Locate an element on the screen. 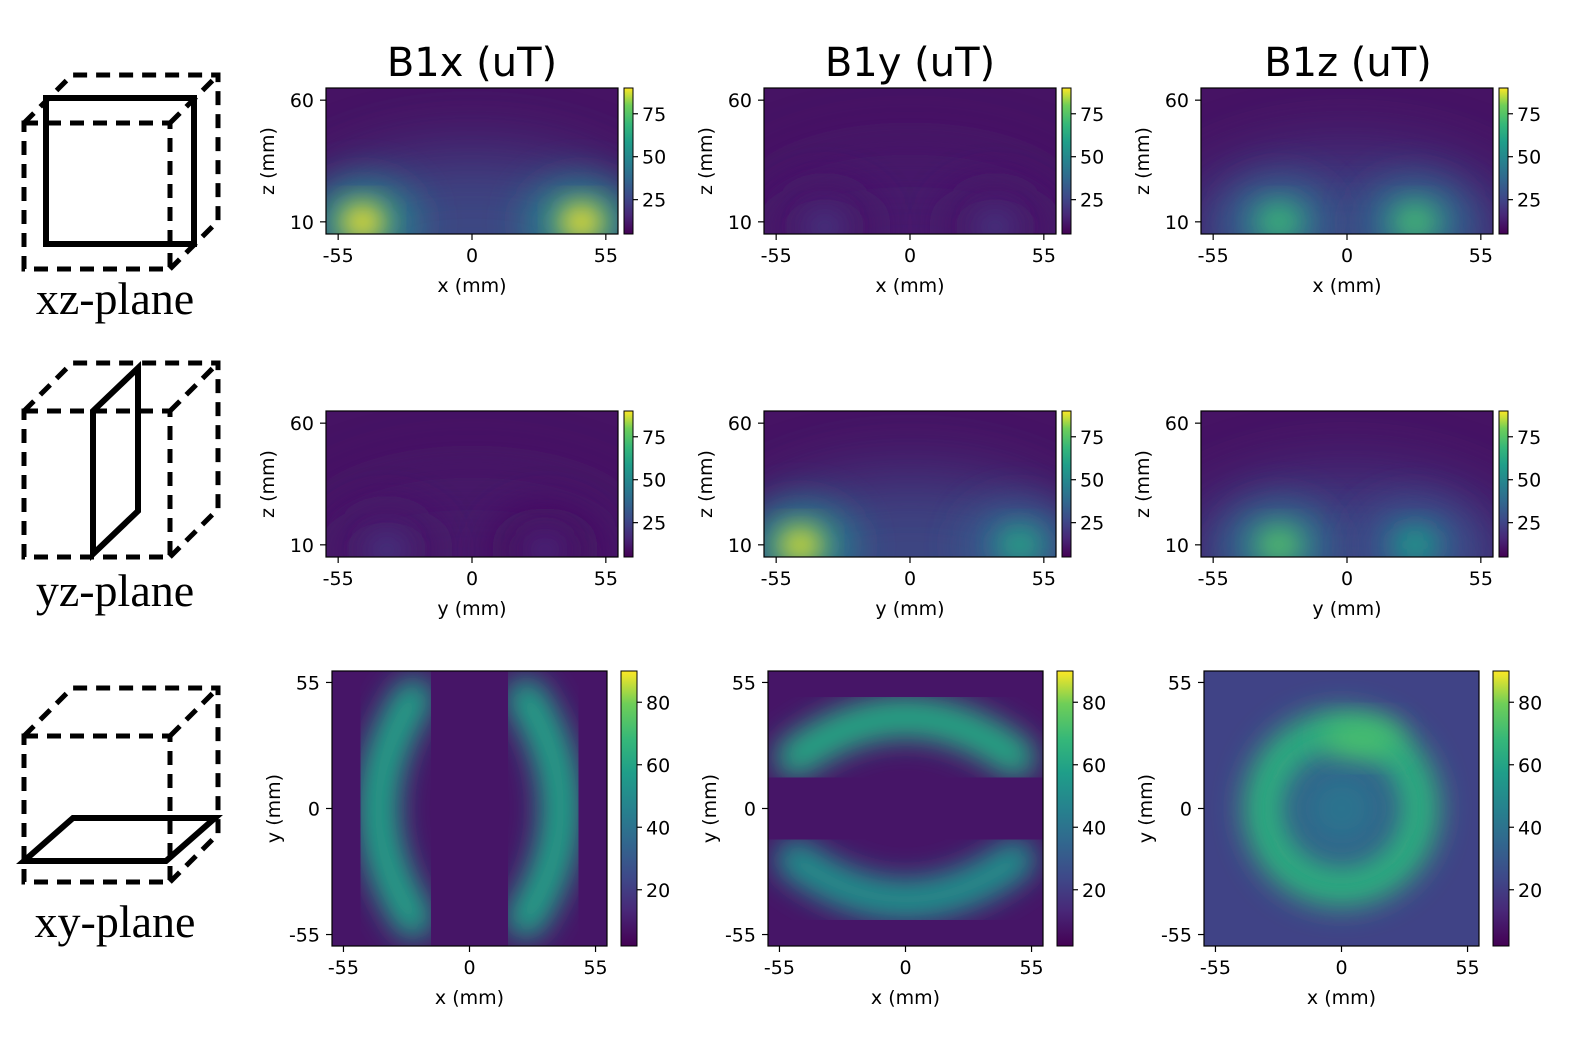 The width and height of the screenshot is (1588, 1045). column-title-b1y: B1y (uT) is located at coordinates (910, 63).